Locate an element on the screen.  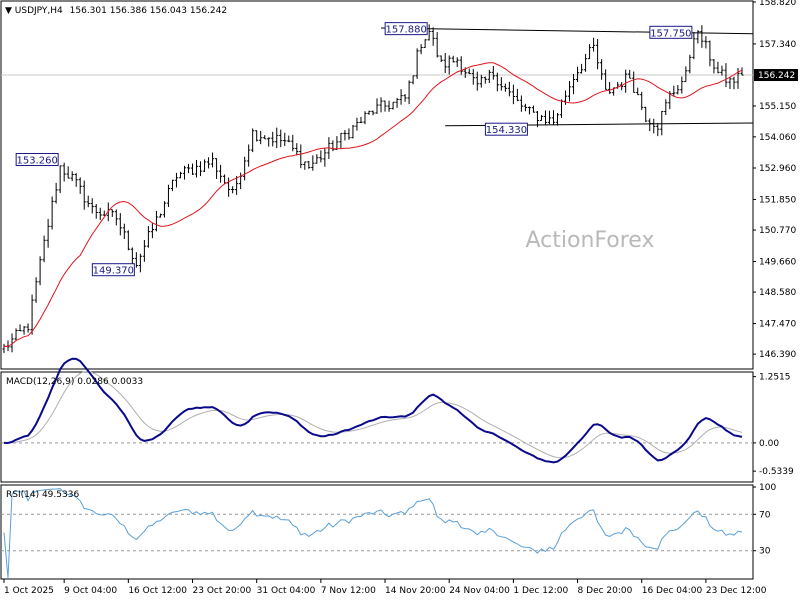
time-tick-label: 1 Oct 2025 is located at coordinates (29, 591).